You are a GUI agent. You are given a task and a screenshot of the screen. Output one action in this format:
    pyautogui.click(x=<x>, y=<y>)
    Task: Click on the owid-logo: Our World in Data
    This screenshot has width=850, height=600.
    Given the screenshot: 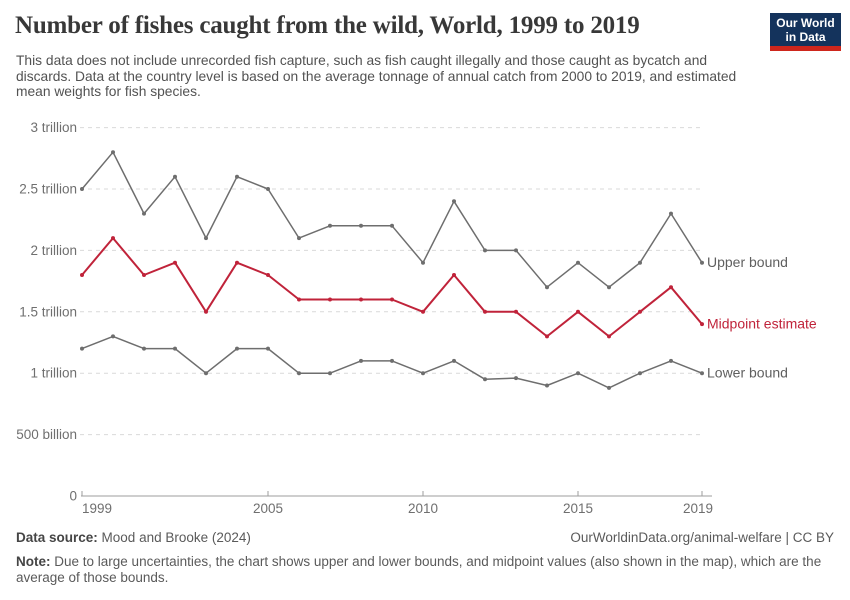 What is the action you would take?
    pyautogui.click(x=805, y=32)
    